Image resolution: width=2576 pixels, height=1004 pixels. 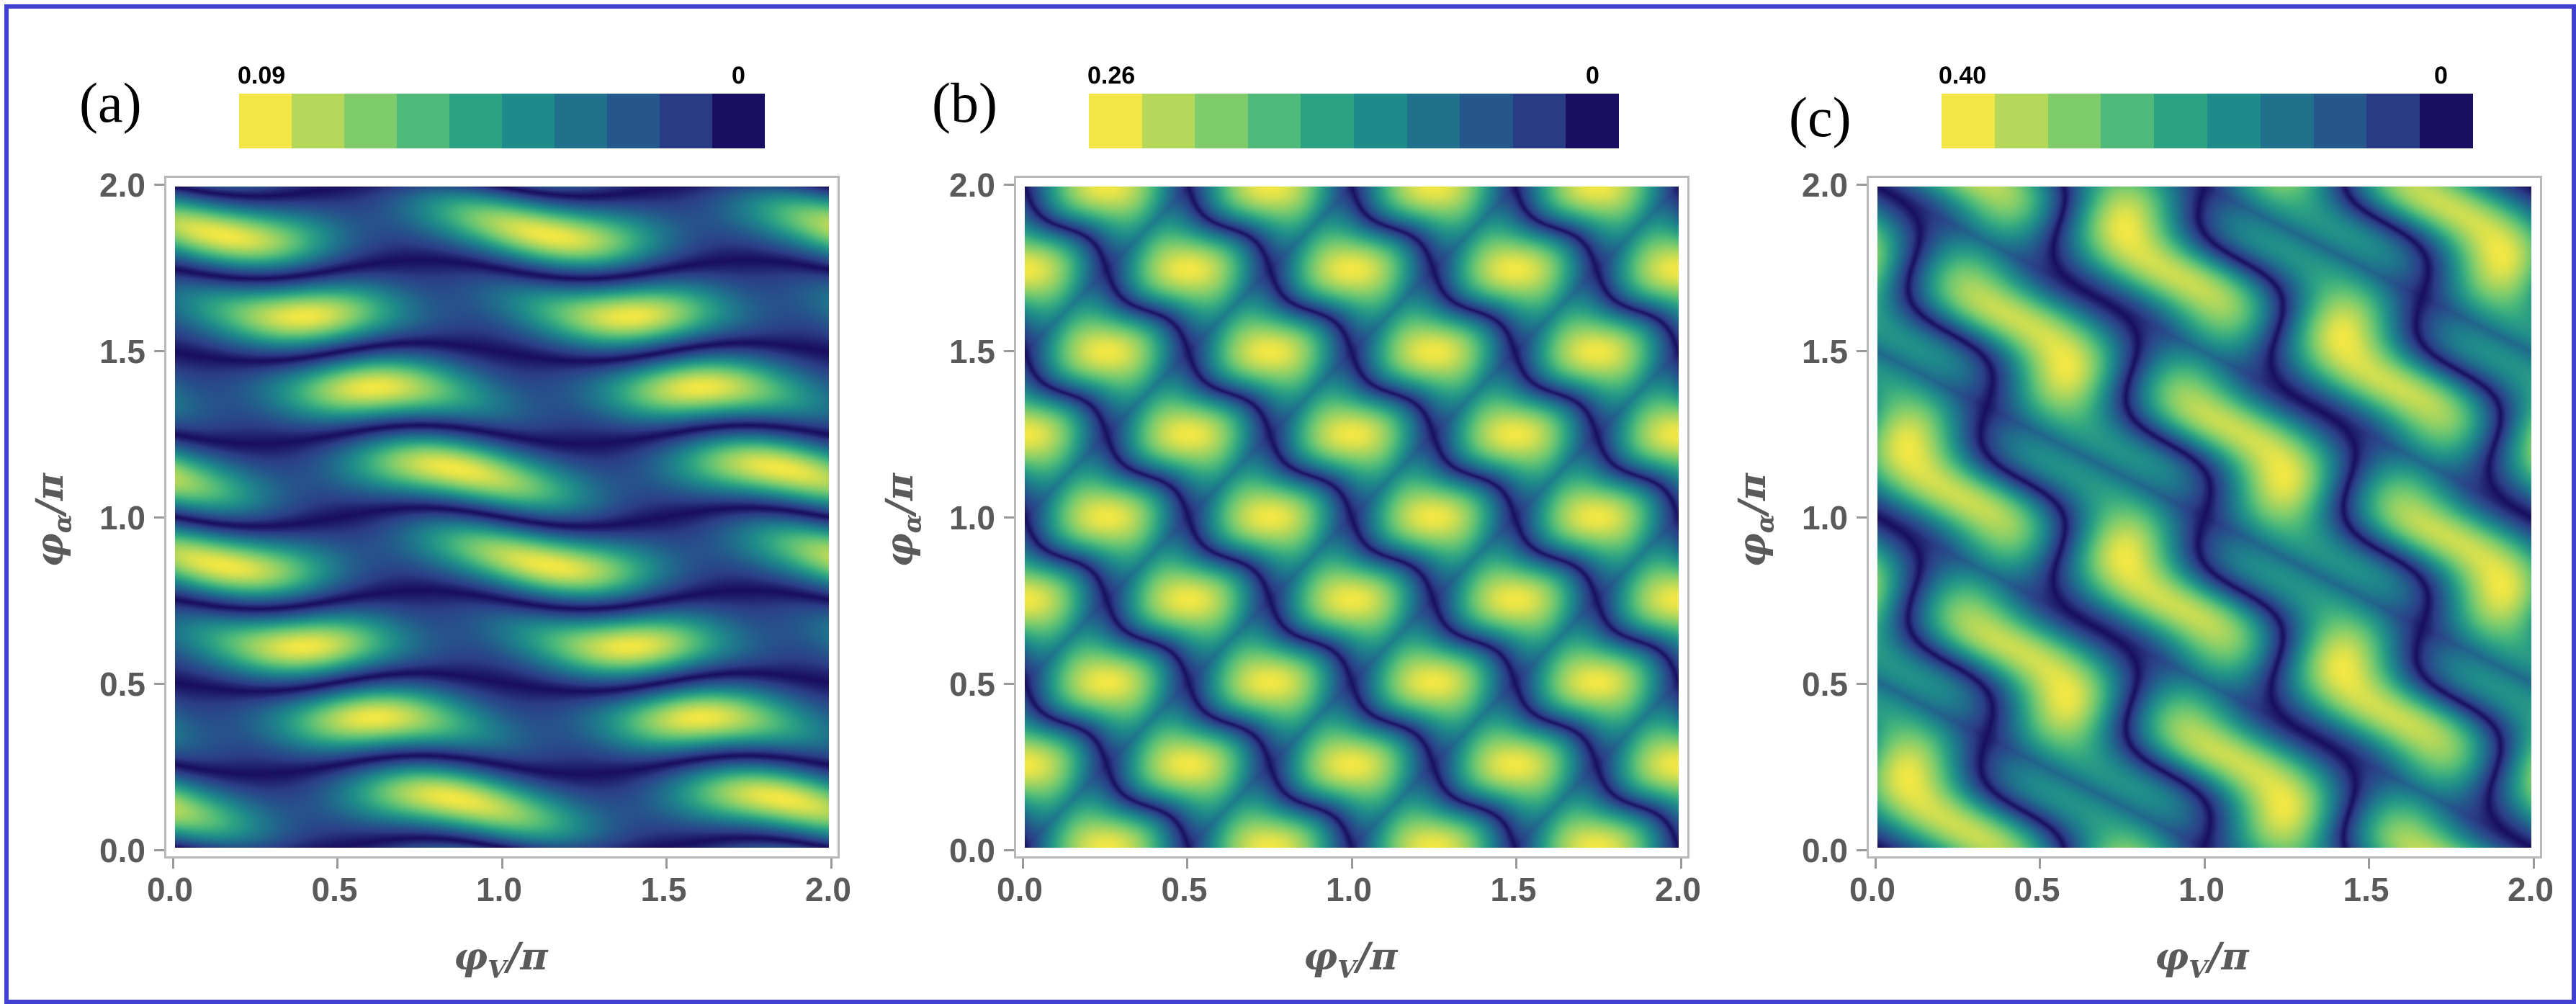 I want to click on x-tick-label: 0.5, so click(x=2037, y=890).